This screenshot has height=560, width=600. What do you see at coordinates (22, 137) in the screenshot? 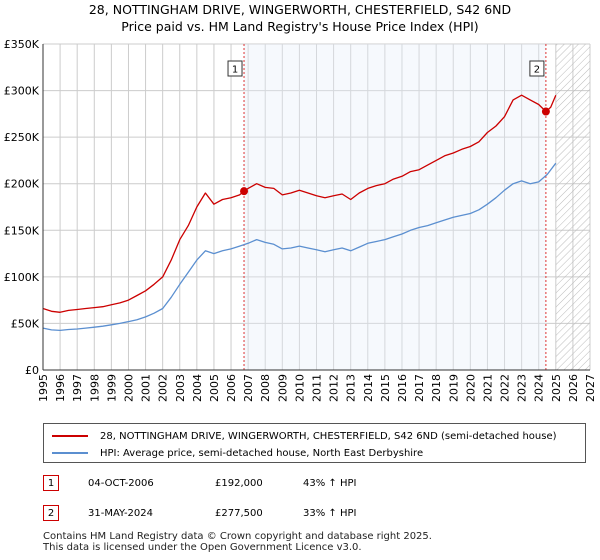
I see `y-tick-label: £250K` at bounding box center [22, 137].